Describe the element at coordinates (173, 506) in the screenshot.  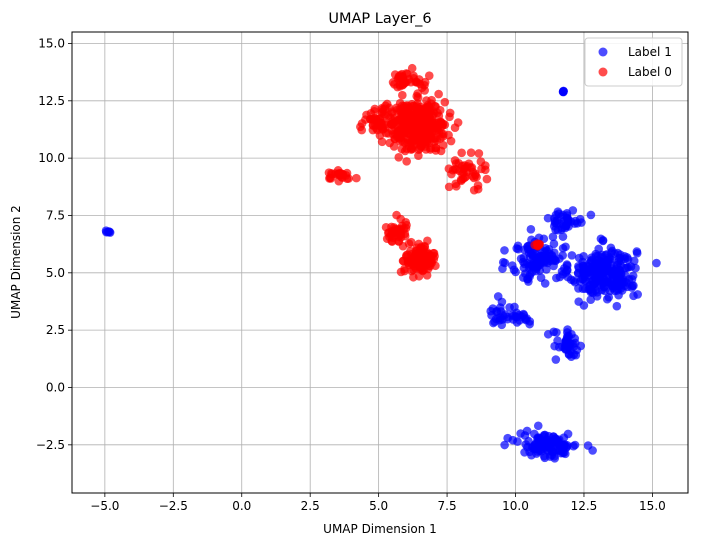
I see `x-tick-label: −2.5` at that location.